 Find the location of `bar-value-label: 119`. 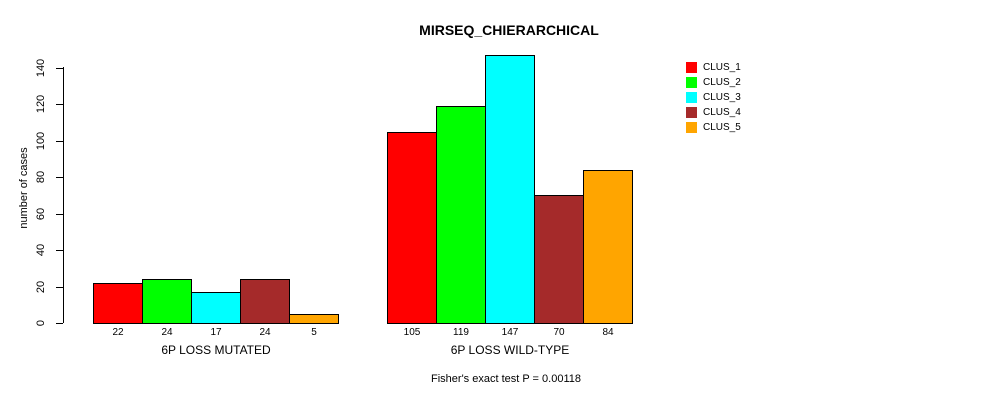

bar-value-label: 119 is located at coordinates (461, 332).